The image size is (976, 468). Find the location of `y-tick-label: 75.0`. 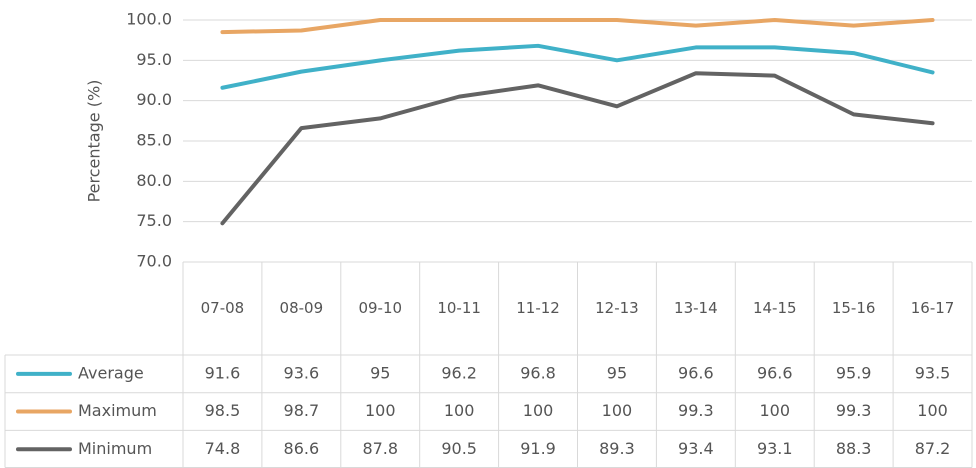

y-tick-label: 75.0 is located at coordinates (154, 220).